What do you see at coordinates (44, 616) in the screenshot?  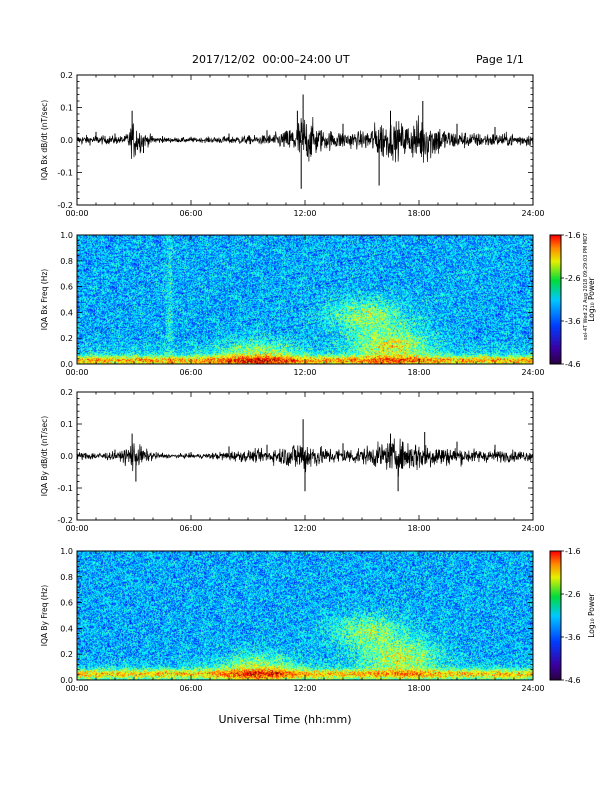 I see `y-axis-label: IQA By Freq (Hz)` at bounding box center [44, 616].